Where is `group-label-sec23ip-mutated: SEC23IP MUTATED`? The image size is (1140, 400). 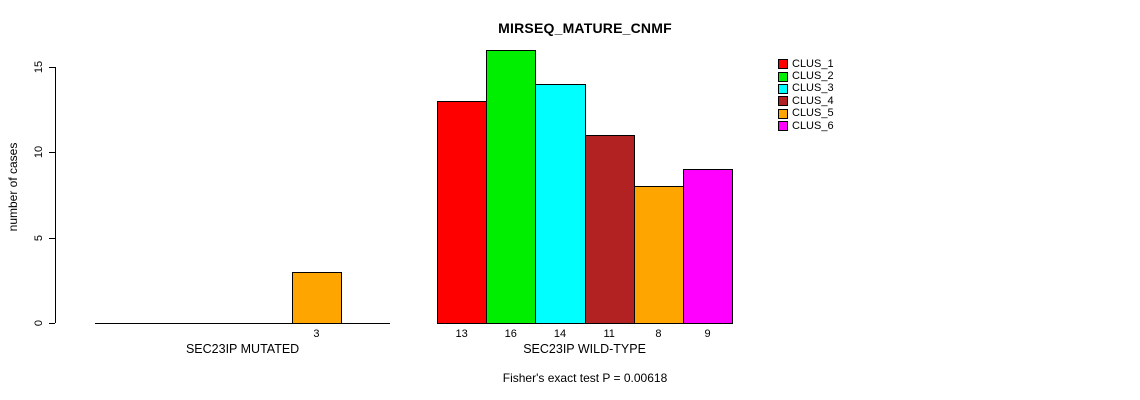 group-label-sec23ip-mutated: SEC23IP MUTATED is located at coordinates (242, 349).